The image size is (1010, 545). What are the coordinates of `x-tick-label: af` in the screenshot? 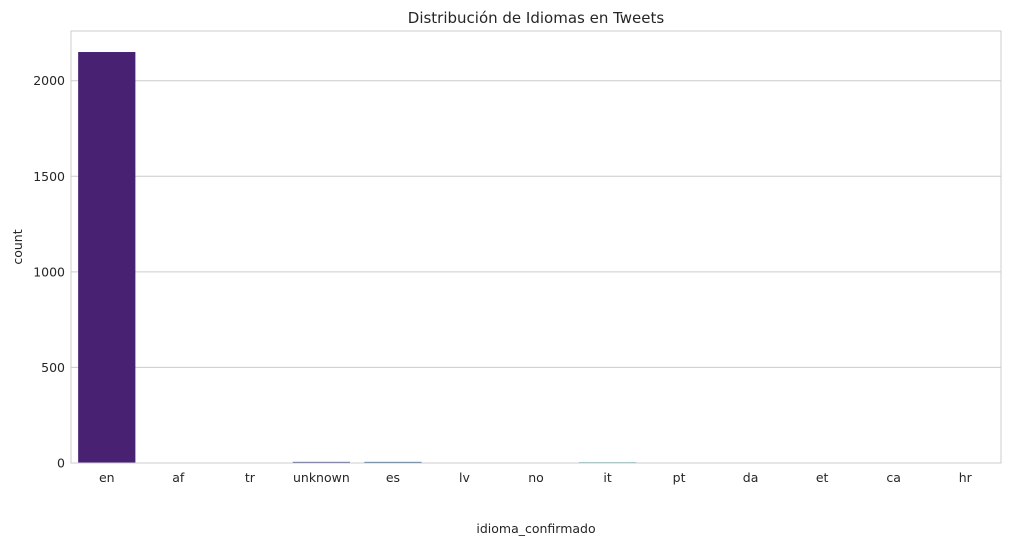 It's located at (178, 477).